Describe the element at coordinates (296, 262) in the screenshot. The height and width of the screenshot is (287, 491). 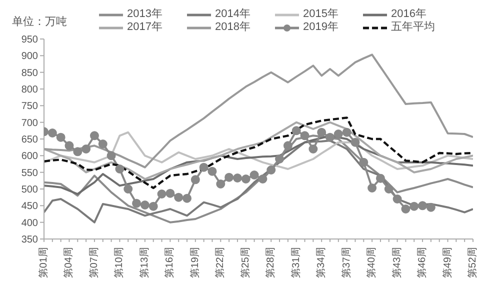
I see `x-tick-label: 第31周` at that location.